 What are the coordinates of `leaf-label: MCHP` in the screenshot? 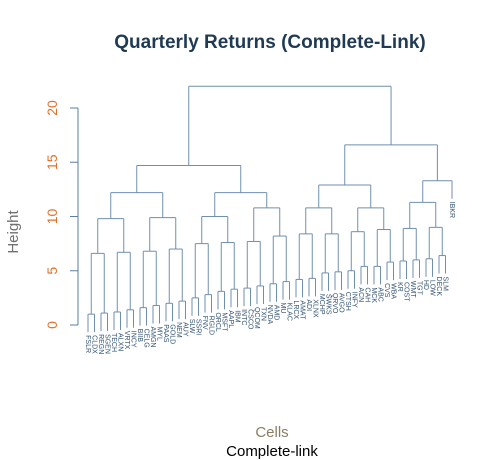 It's located at (321, 304).